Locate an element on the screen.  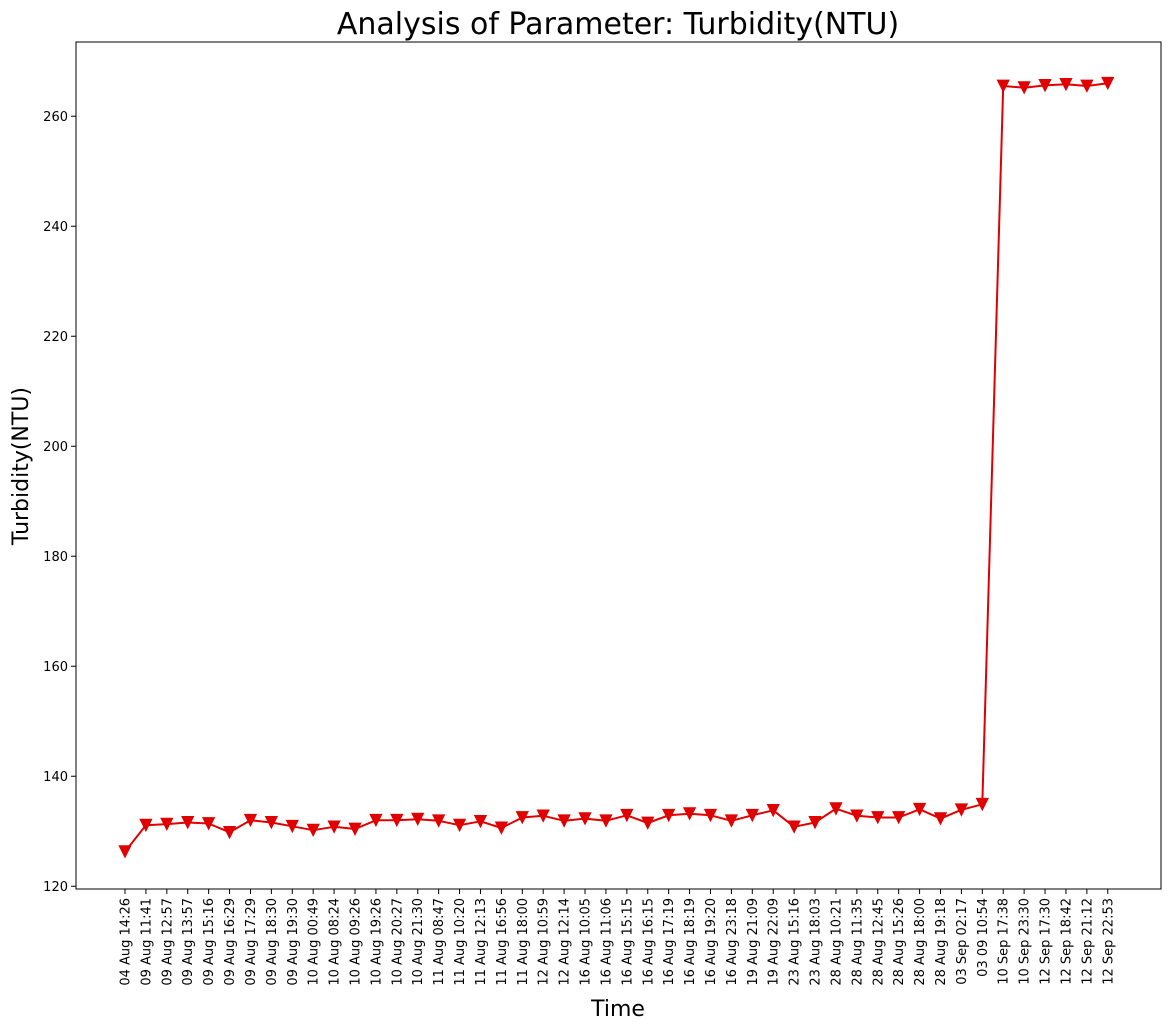
x-tick-label: 23 Aug 15:16 is located at coordinates (795, 942).